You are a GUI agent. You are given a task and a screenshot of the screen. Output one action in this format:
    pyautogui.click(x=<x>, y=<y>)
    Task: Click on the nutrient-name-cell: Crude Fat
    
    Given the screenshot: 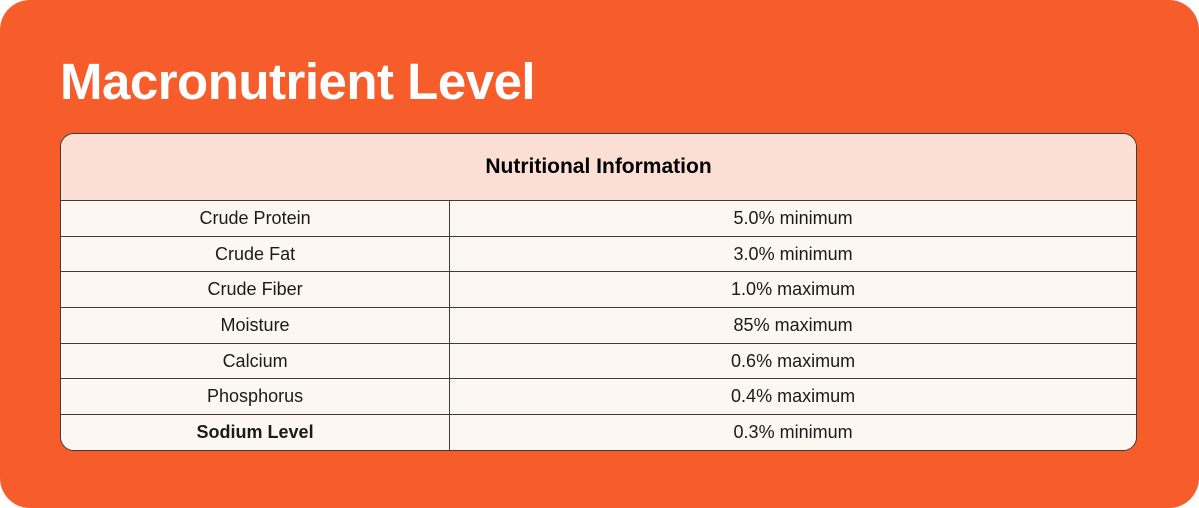 What is the action you would take?
    pyautogui.click(x=256, y=254)
    